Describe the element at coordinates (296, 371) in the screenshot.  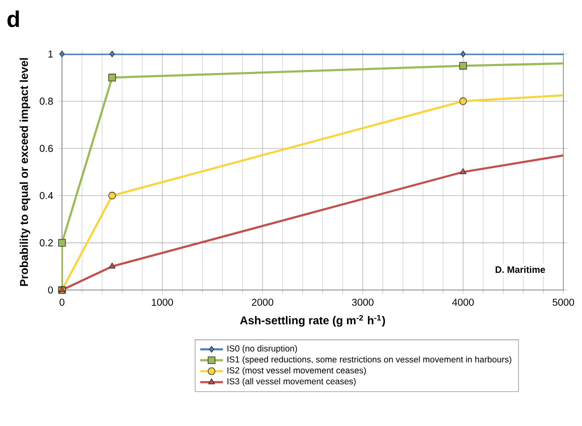
I see `legend-label: IS2 (most vessel movement ceases)` at that location.